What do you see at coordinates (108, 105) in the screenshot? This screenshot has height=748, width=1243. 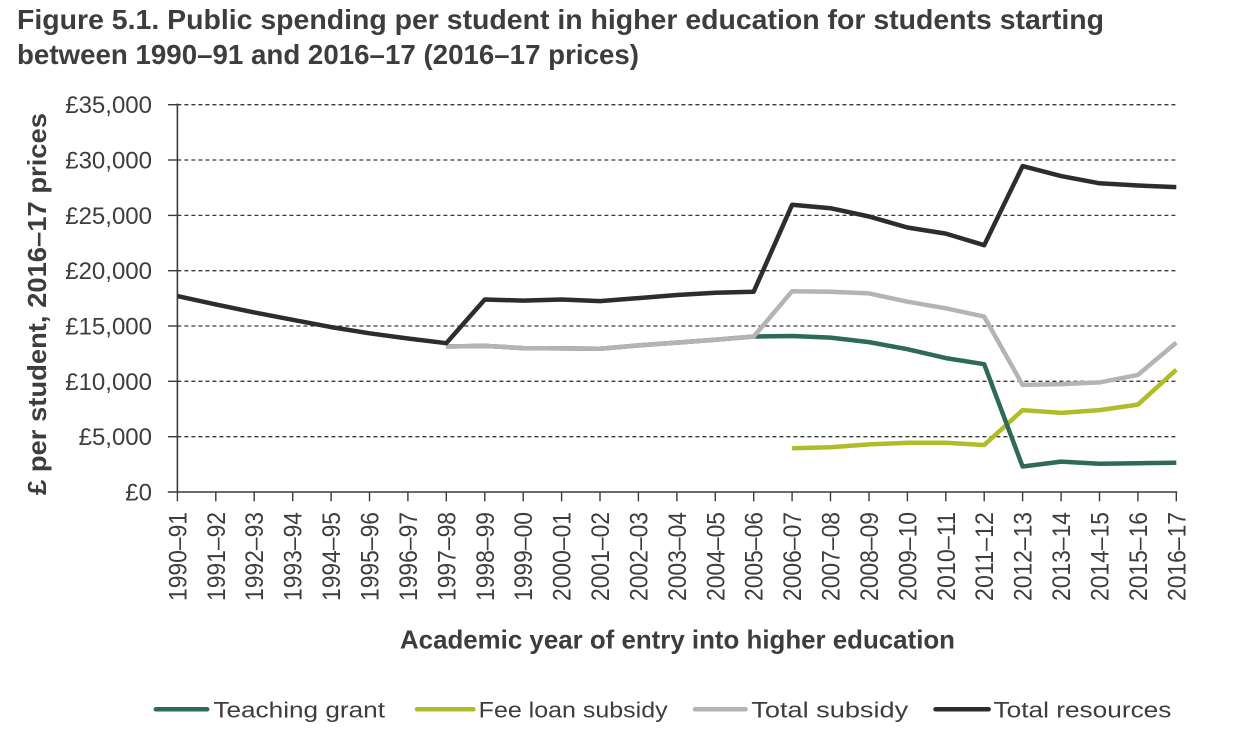 I see `svg-text: £35,000` at bounding box center [108, 105].